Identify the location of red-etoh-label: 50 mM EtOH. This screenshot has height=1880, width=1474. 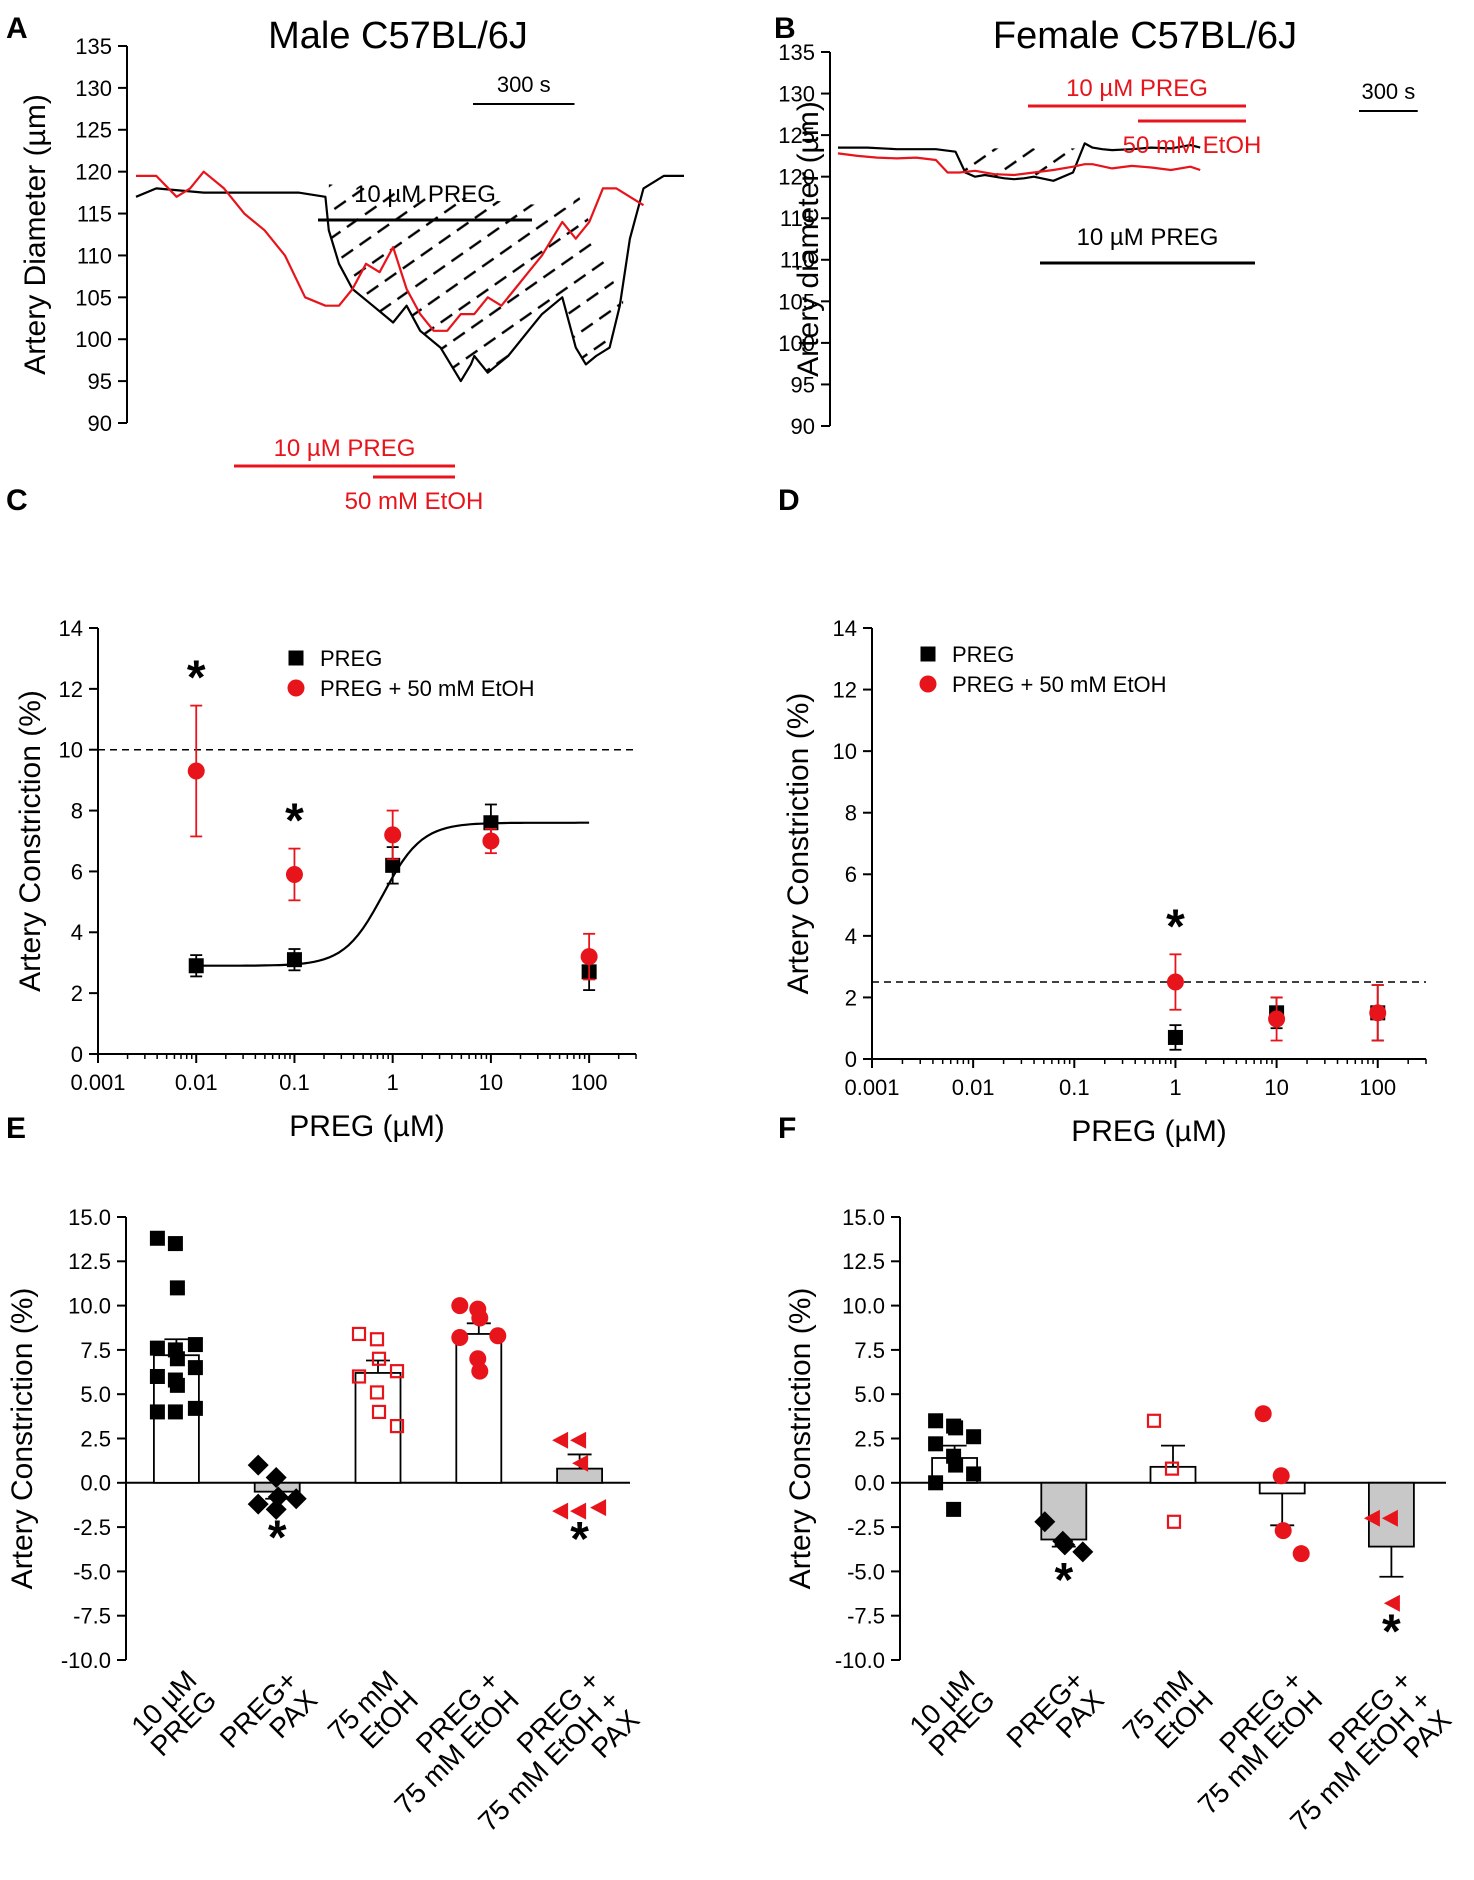
(414, 501).